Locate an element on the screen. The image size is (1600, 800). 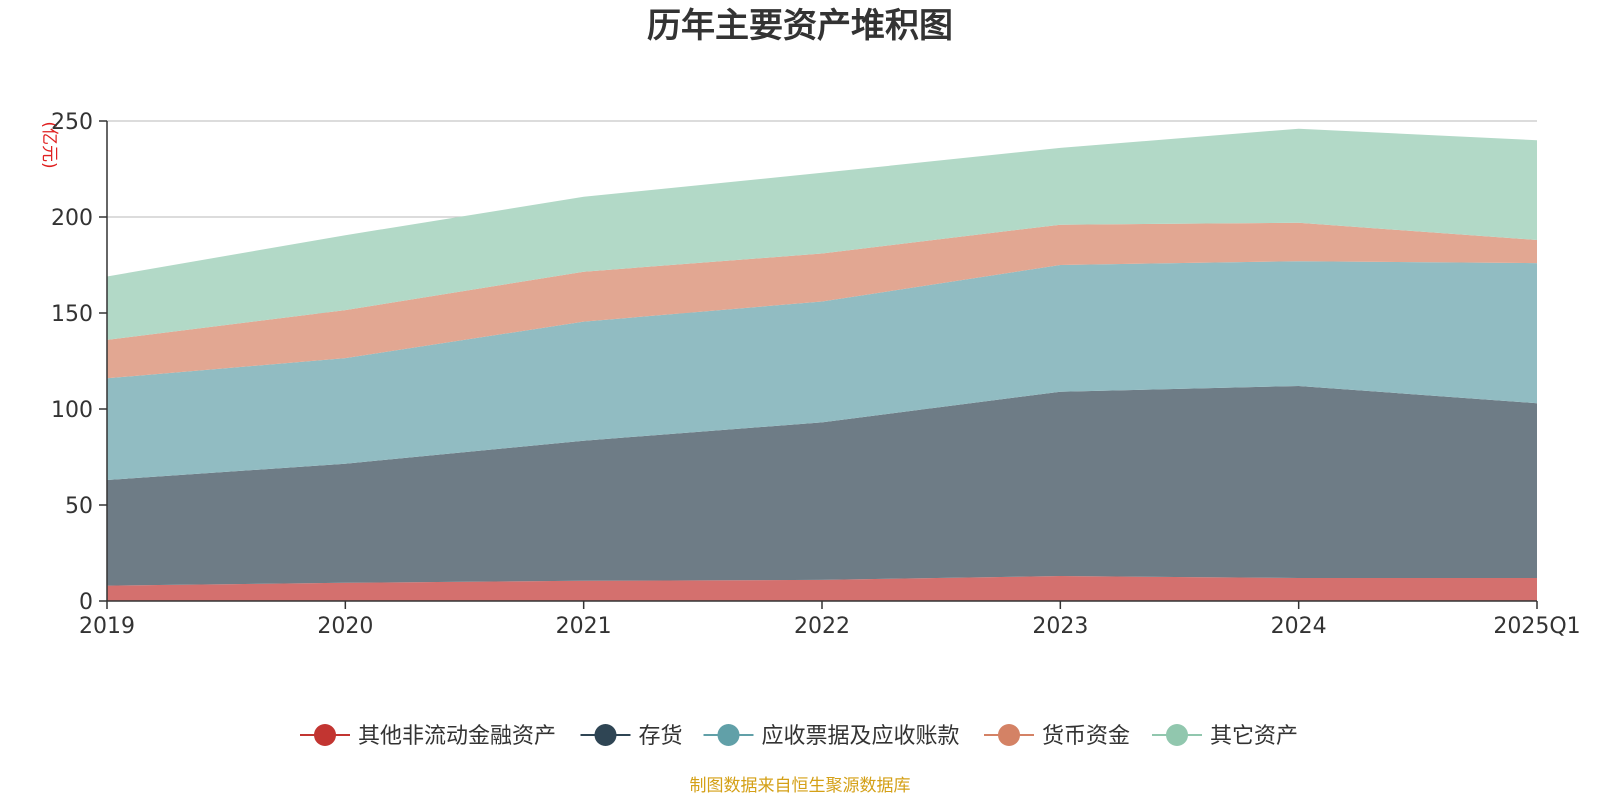
legend-item-1: 存货 is located at coordinates (631, 736).